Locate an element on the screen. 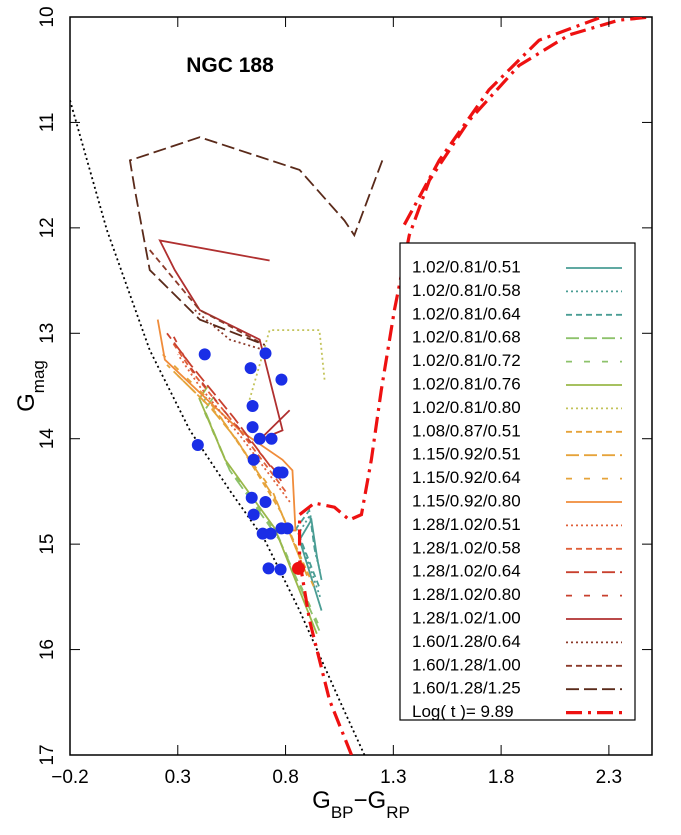  y-tick-label: 17 is located at coordinates (47, 754).